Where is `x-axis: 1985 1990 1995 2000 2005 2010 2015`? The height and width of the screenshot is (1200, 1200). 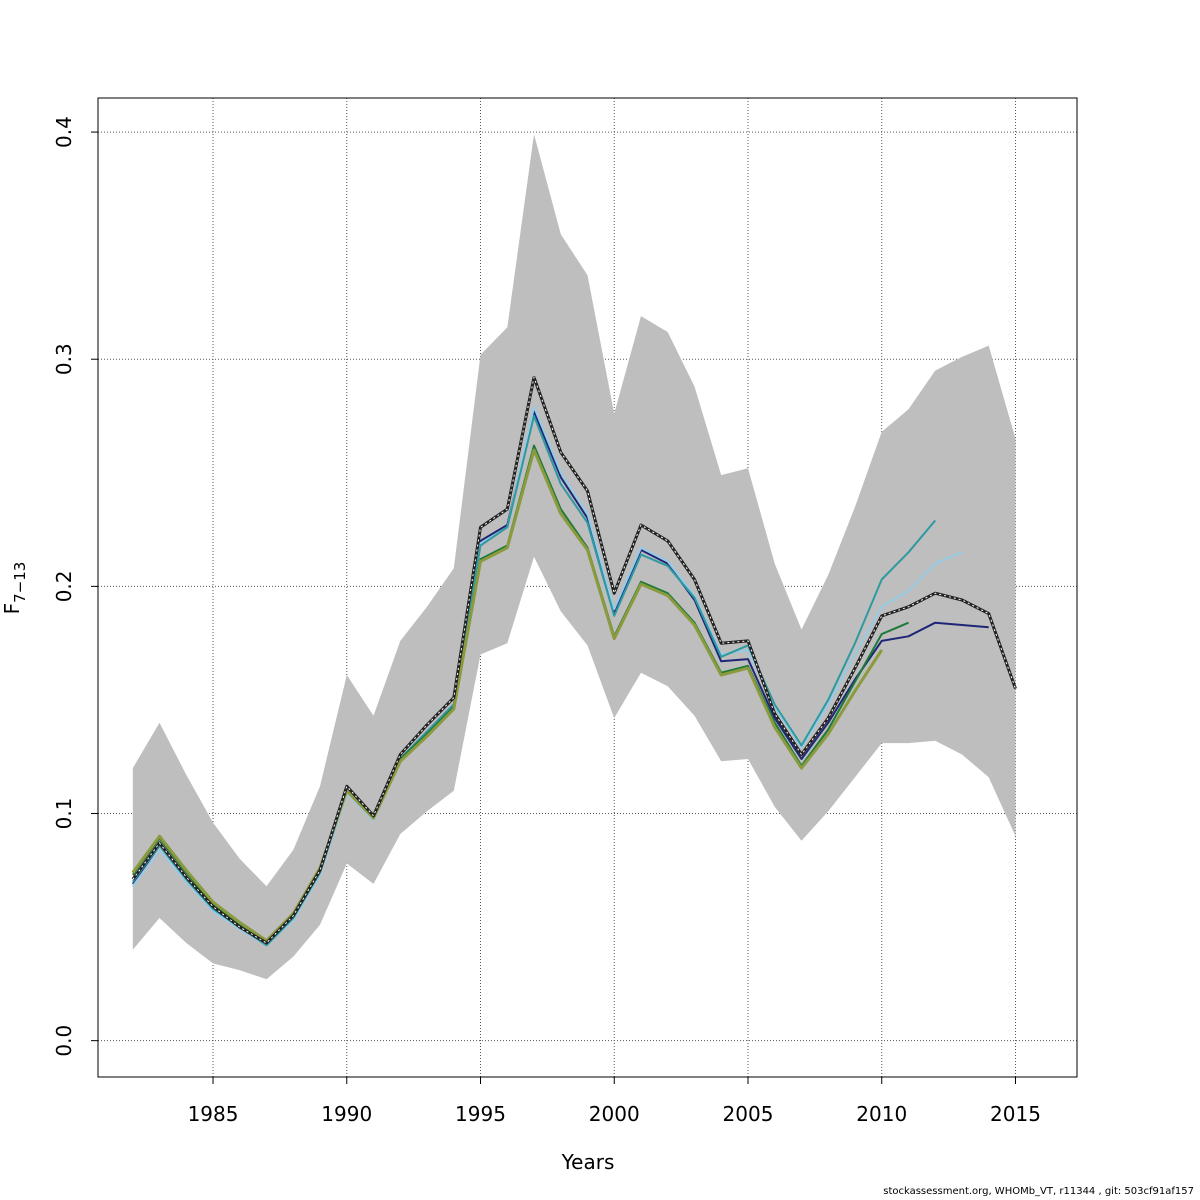
x-axis: 1985 1990 1995 2000 2005 2010 2015 is located at coordinates (614, 1101).